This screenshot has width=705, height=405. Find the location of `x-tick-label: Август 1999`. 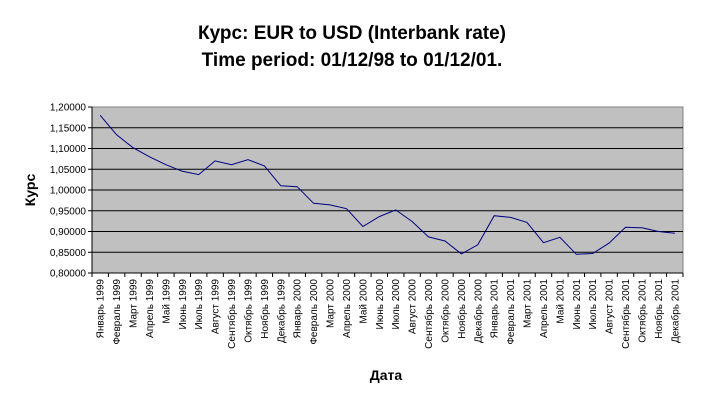

x-tick-label: Август 1999 is located at coordinates (216, 307).